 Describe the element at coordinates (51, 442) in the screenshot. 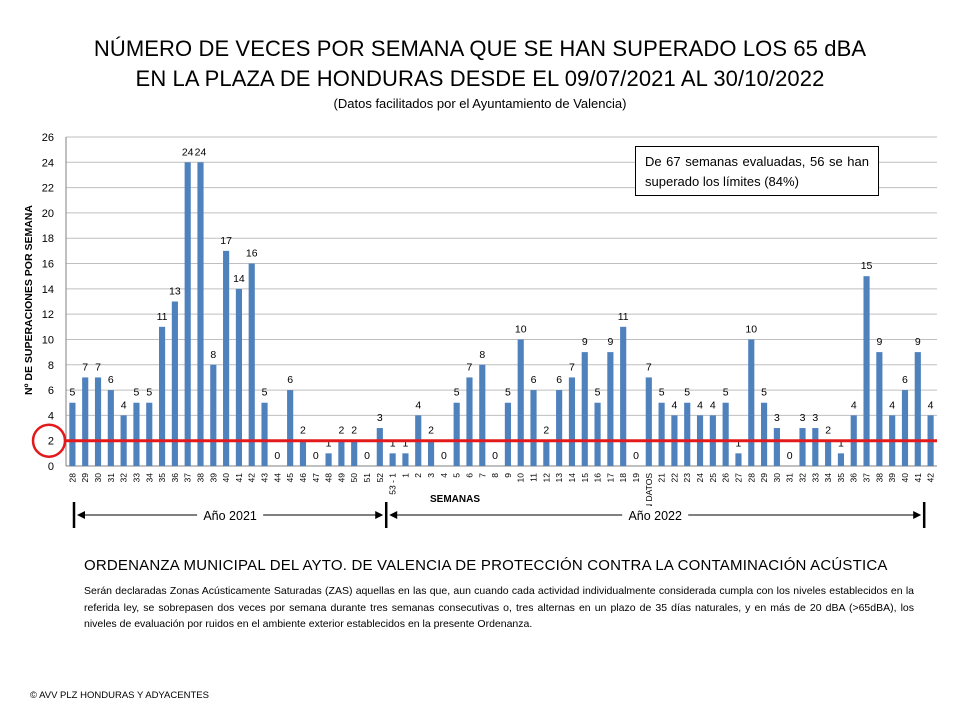

I see `y-tick-label: 2` at that location.